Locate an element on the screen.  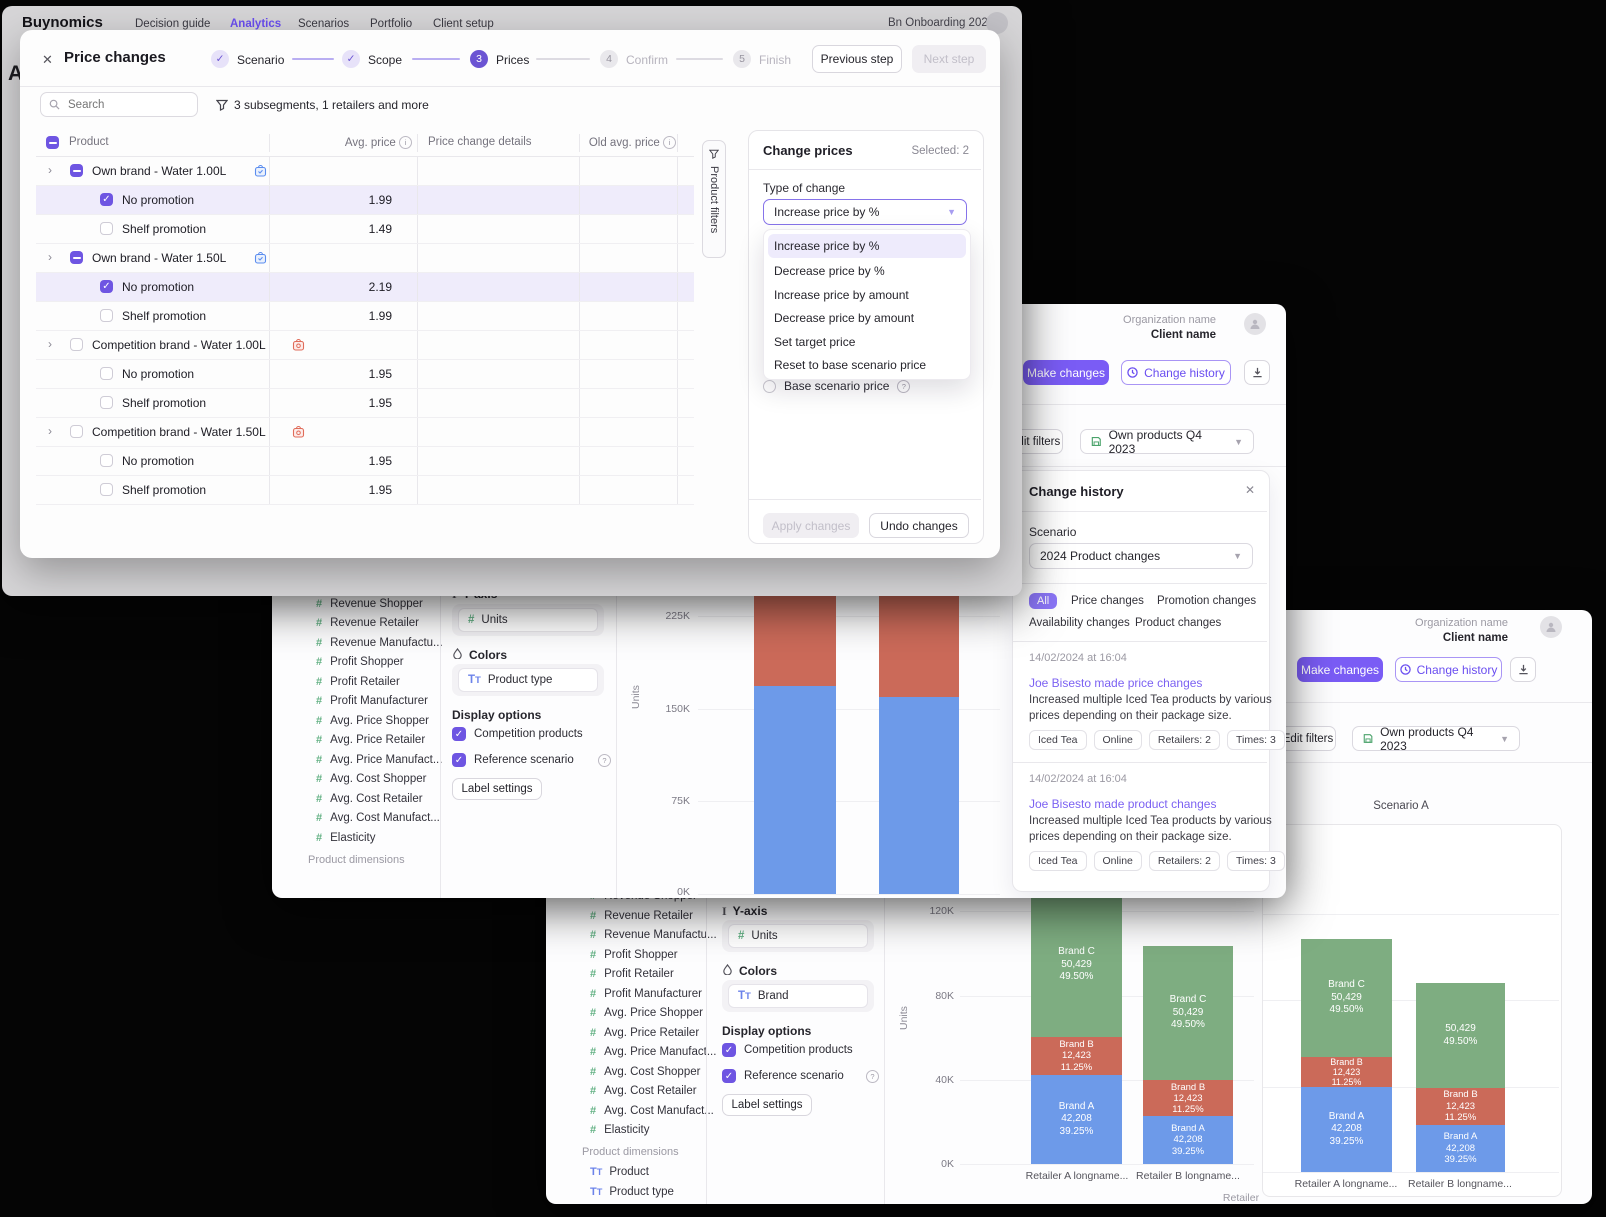
undo-changes-button: Undo changes is located at coordinates (919, 525).